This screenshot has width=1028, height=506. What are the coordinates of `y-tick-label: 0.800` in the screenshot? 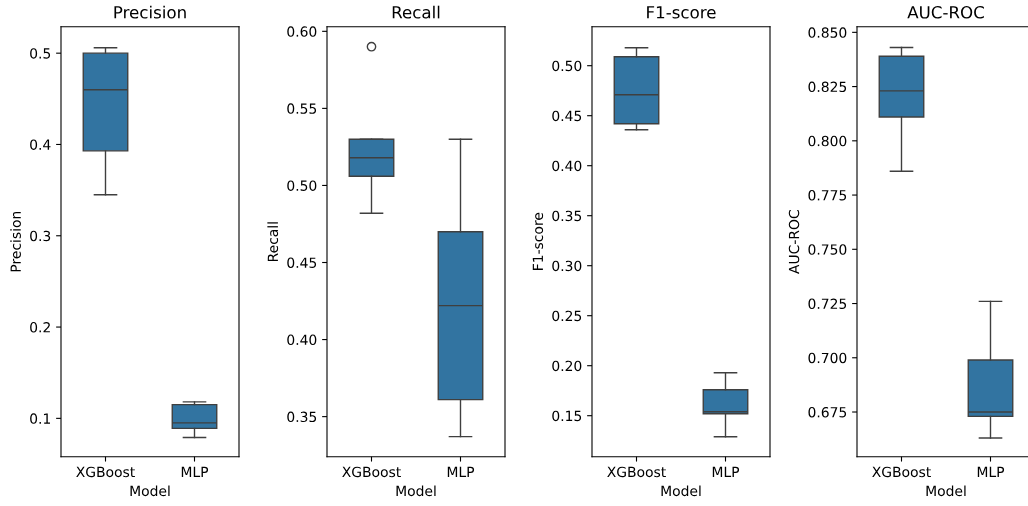 It's located at (827, 141).